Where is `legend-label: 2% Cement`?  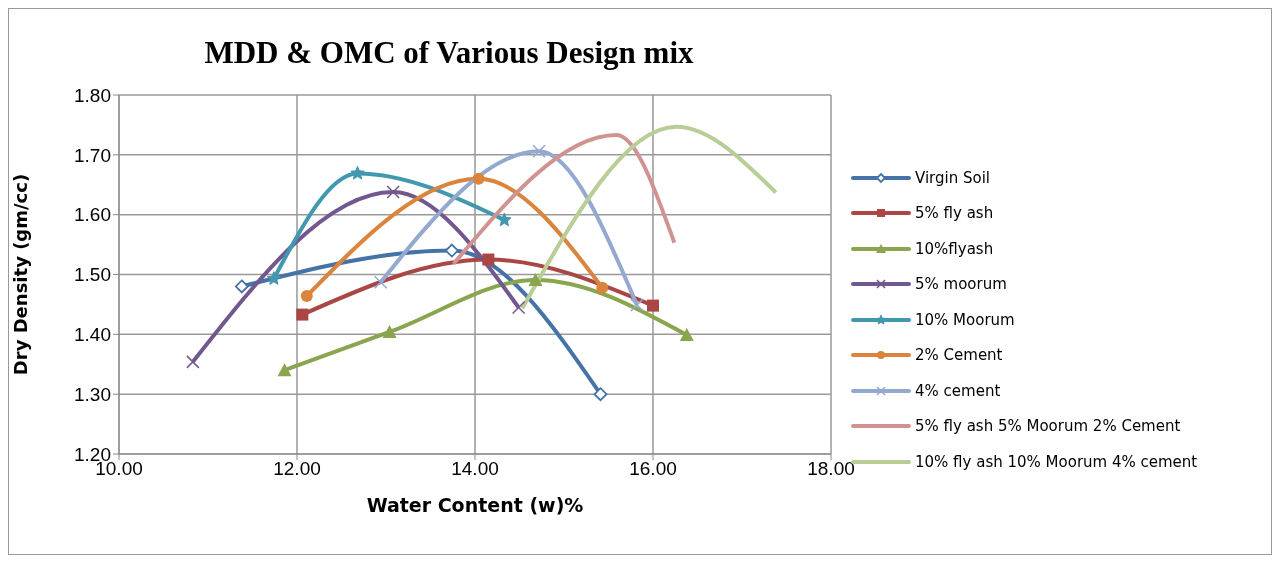 legend-label: 2% Cement is located at coordinates (959, 355).